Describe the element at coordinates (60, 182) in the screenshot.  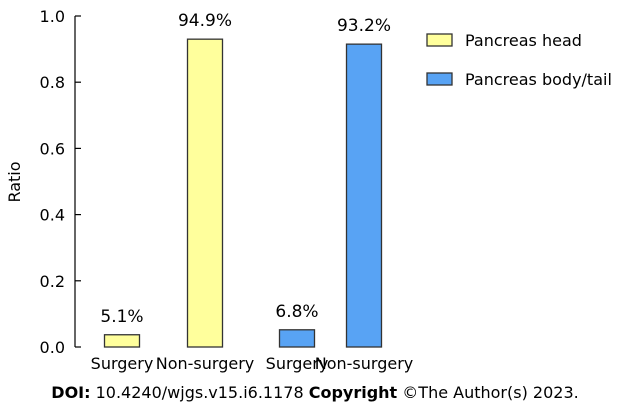
I see `y-axis: 0.0 0.2 0.4 0.6 0.8 1.0` at that location.